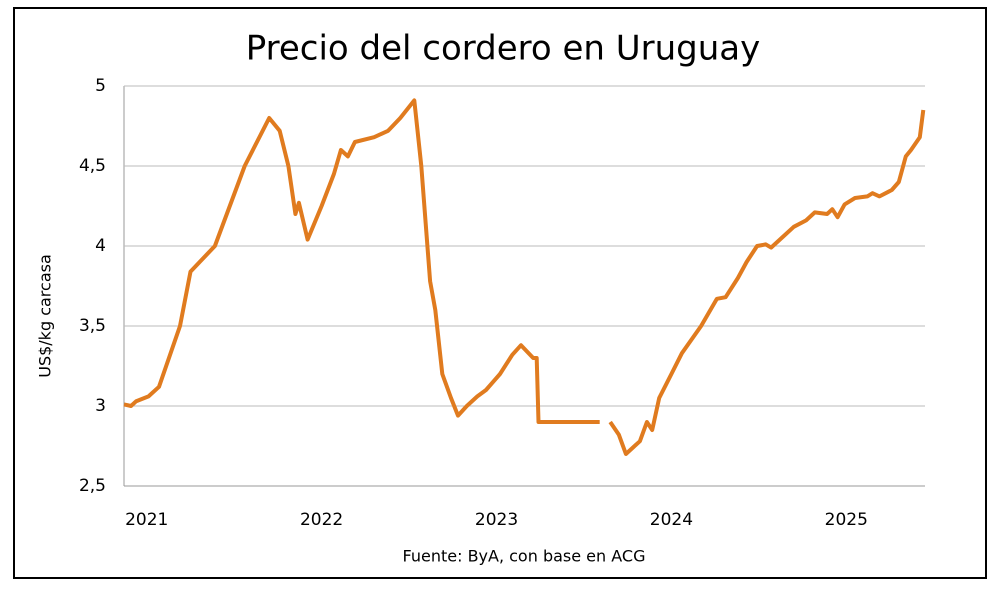 The width and height of the screenshot is (1000, 593). What do you see at coordinates (100, 246) in the screenshot?
I see `y-tick-label: 4` at bounding box center [100, 246].